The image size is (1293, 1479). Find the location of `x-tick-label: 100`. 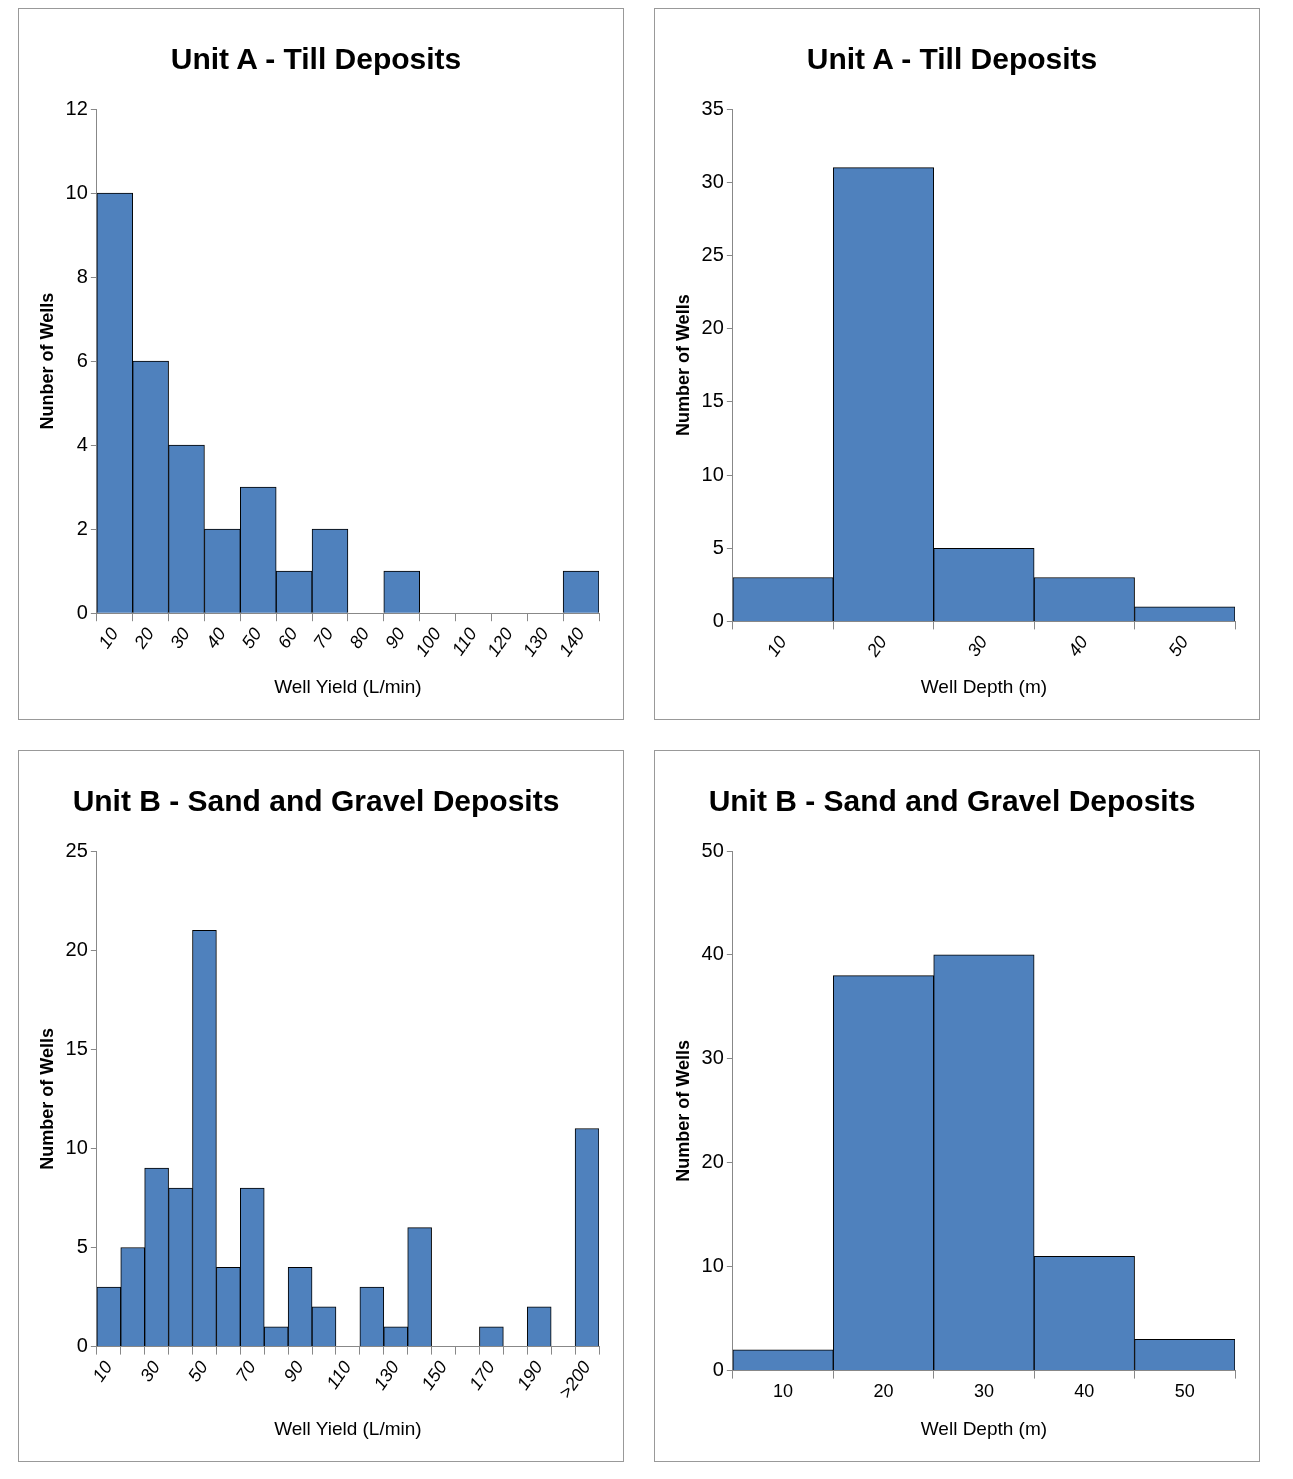

x-tick-label: 100 is located at coordinates (428, 642).